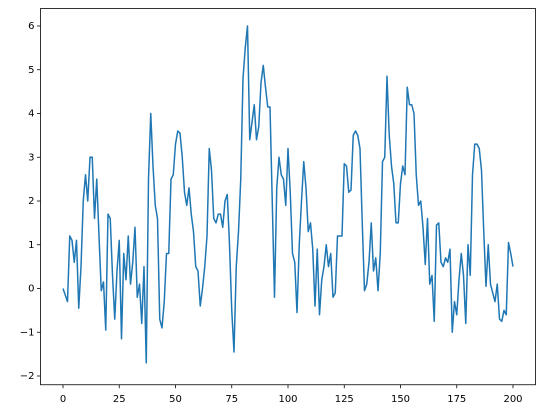 The height and width of the screenshot is (413, 546). I want to click on x-tick-label: 0, so click(63, 399).